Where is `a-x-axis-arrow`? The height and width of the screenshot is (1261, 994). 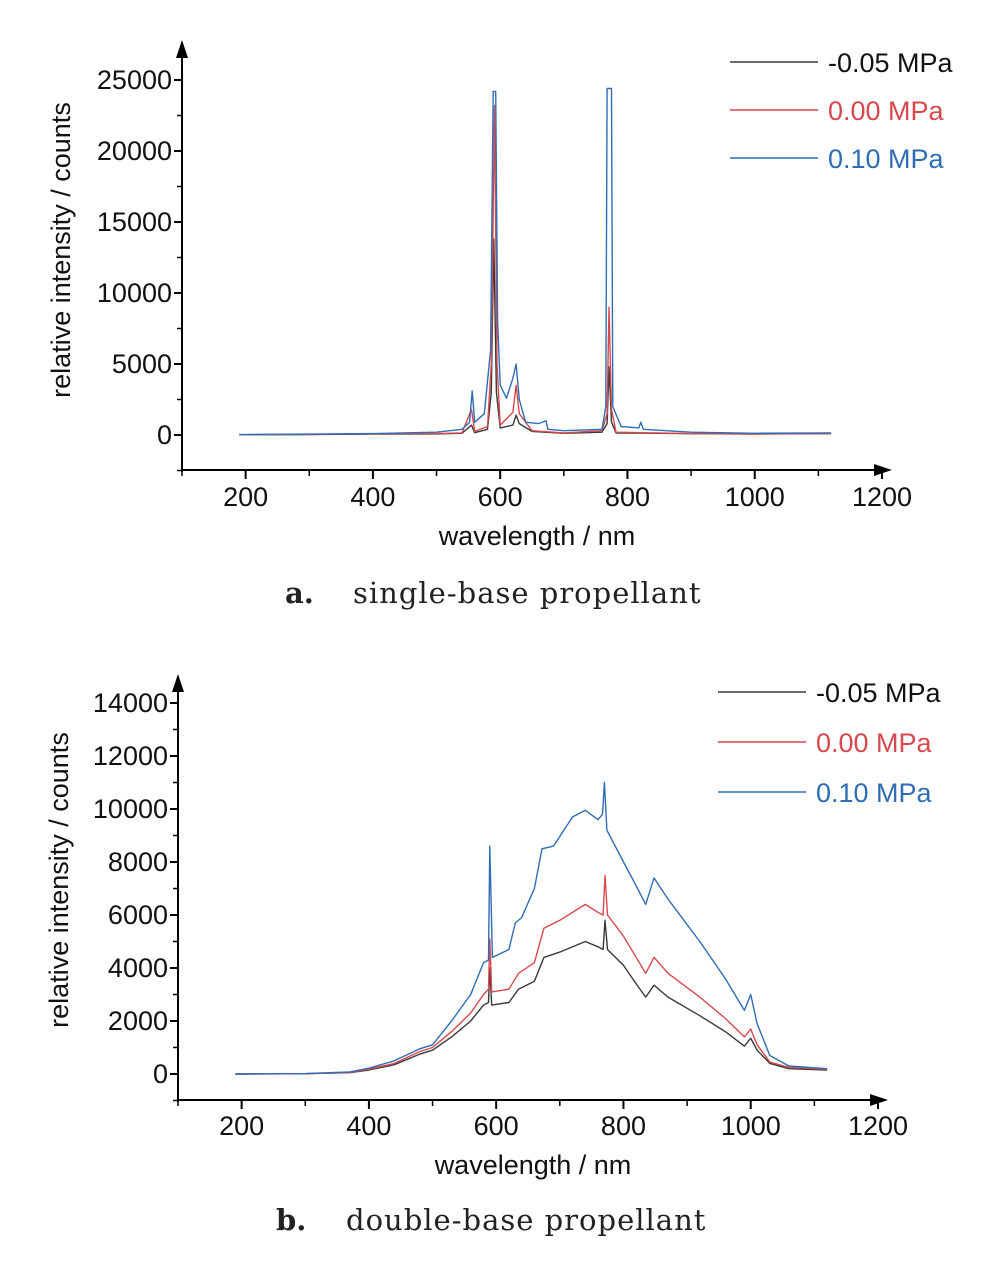
a-x-axis-arrow is located at coordinates (883, 470).